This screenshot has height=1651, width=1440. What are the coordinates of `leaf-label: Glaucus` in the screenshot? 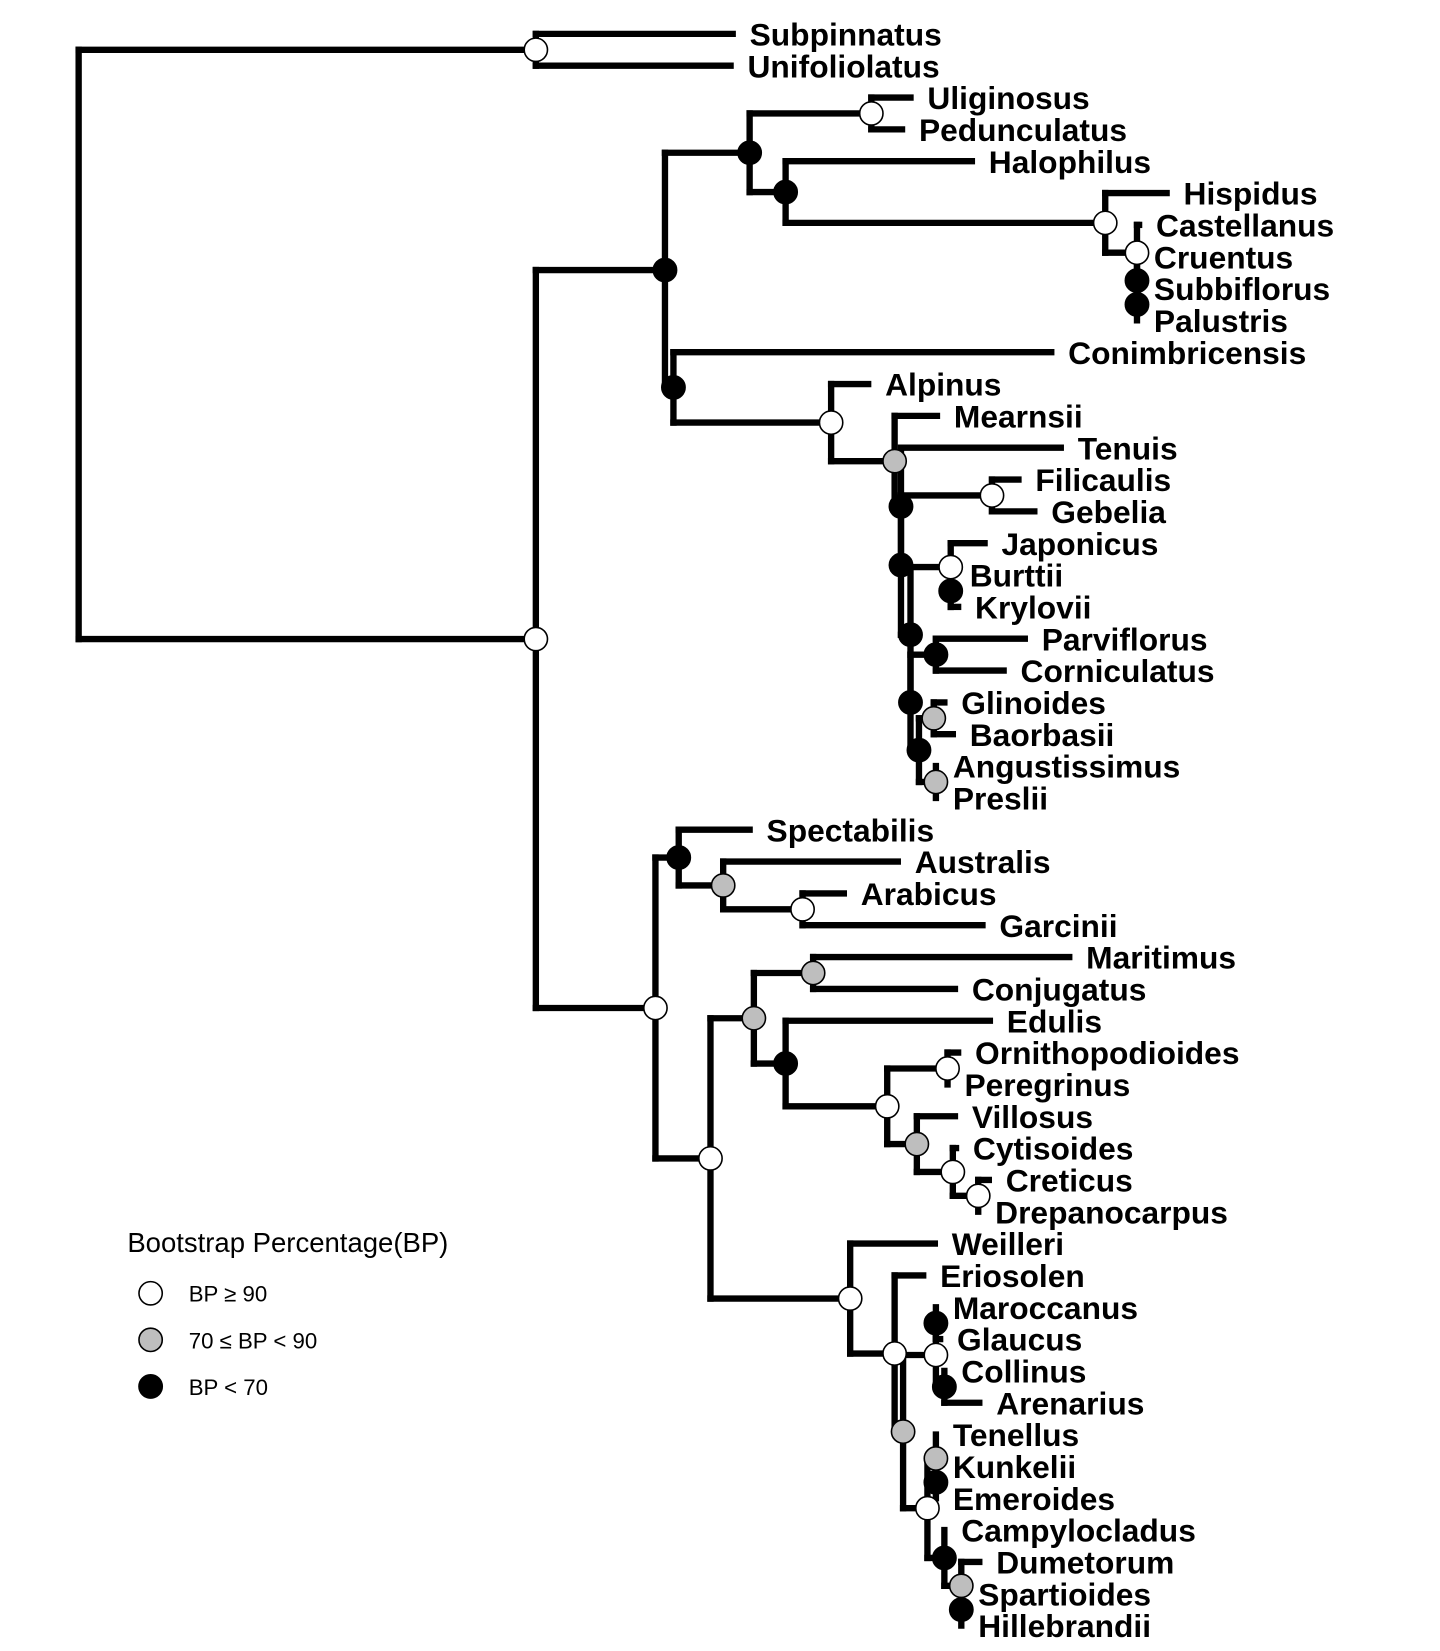 It's located at (1019, 1340).